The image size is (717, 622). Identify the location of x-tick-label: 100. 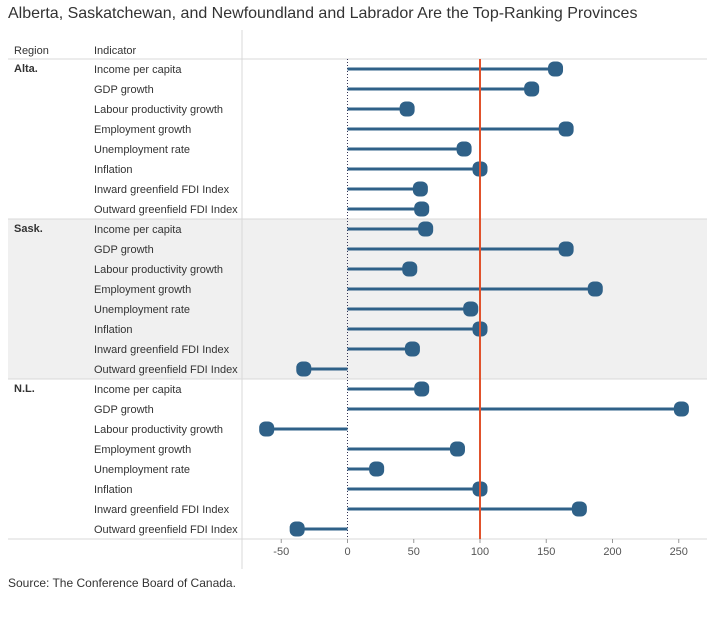
(480, 552).